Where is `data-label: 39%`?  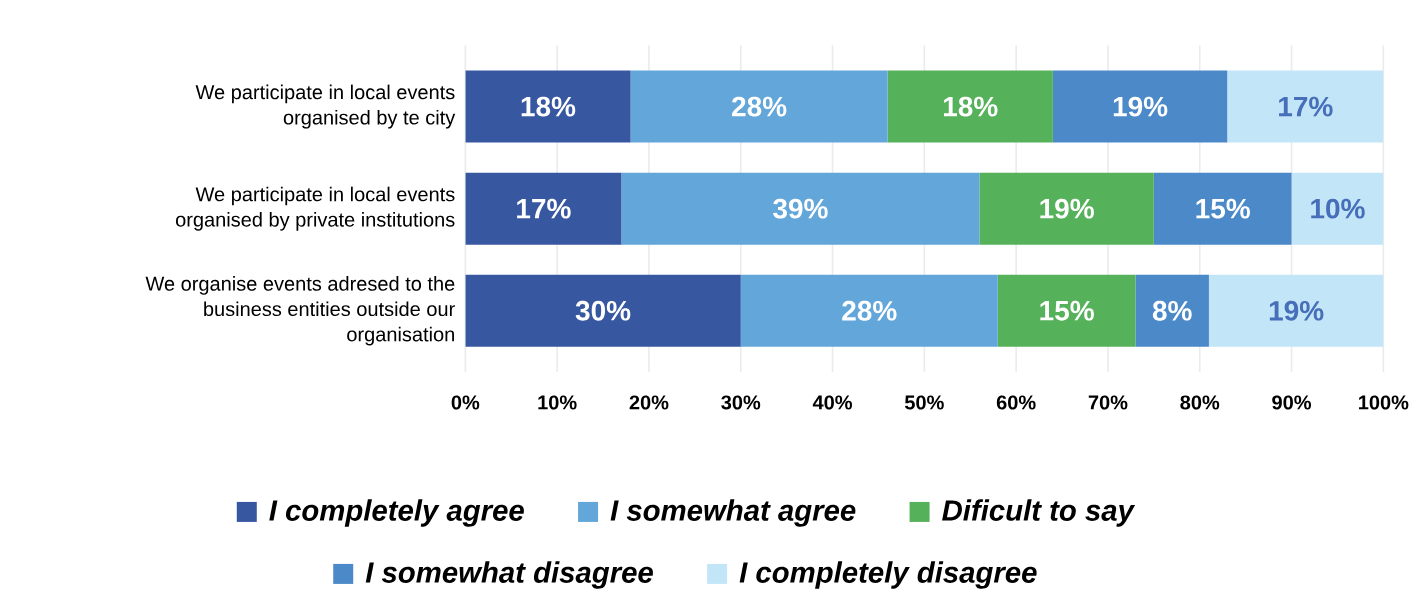
data-label: 39% is located at coordinates (800, 208).